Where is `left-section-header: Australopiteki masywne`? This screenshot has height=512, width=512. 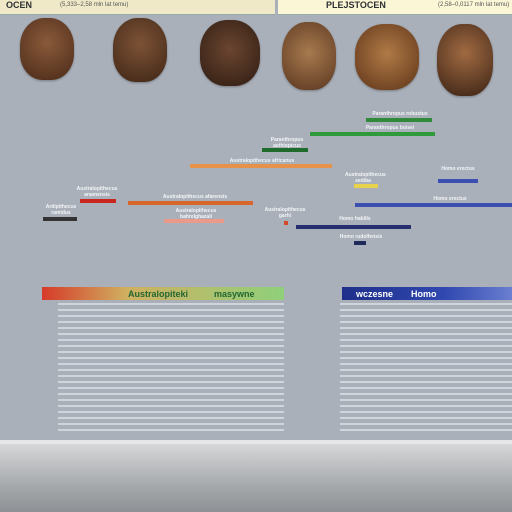
left-section-header: Australopiteki masywne is located at coordinates (163, 293).